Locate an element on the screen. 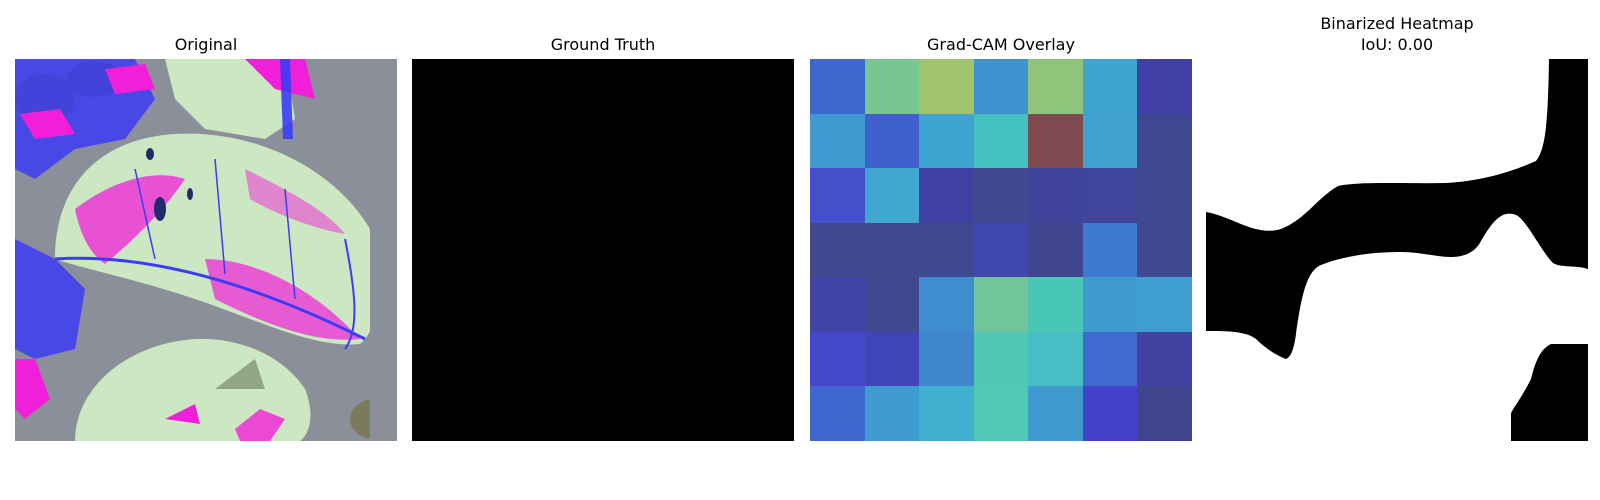  ground-truth-title: Ground Truth is located at coordinates (603, 44).